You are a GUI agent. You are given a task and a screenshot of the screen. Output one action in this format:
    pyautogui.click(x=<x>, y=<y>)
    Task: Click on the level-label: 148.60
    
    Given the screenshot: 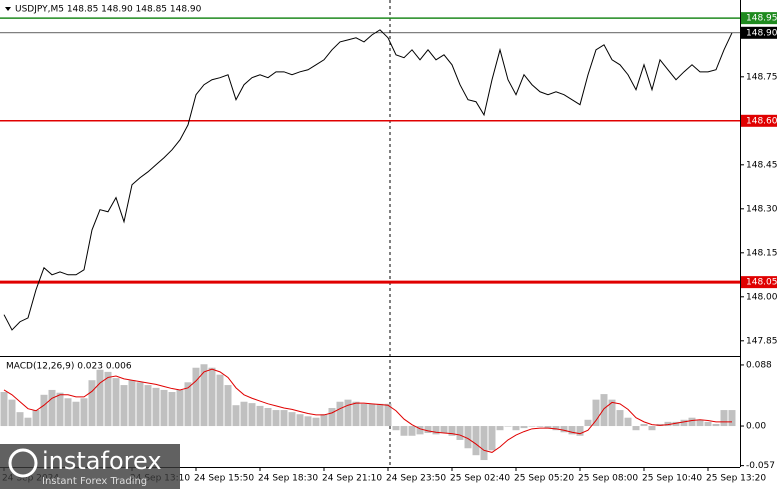 What is the action you would take?
    pyautogui.click(x=762, y=121)
    